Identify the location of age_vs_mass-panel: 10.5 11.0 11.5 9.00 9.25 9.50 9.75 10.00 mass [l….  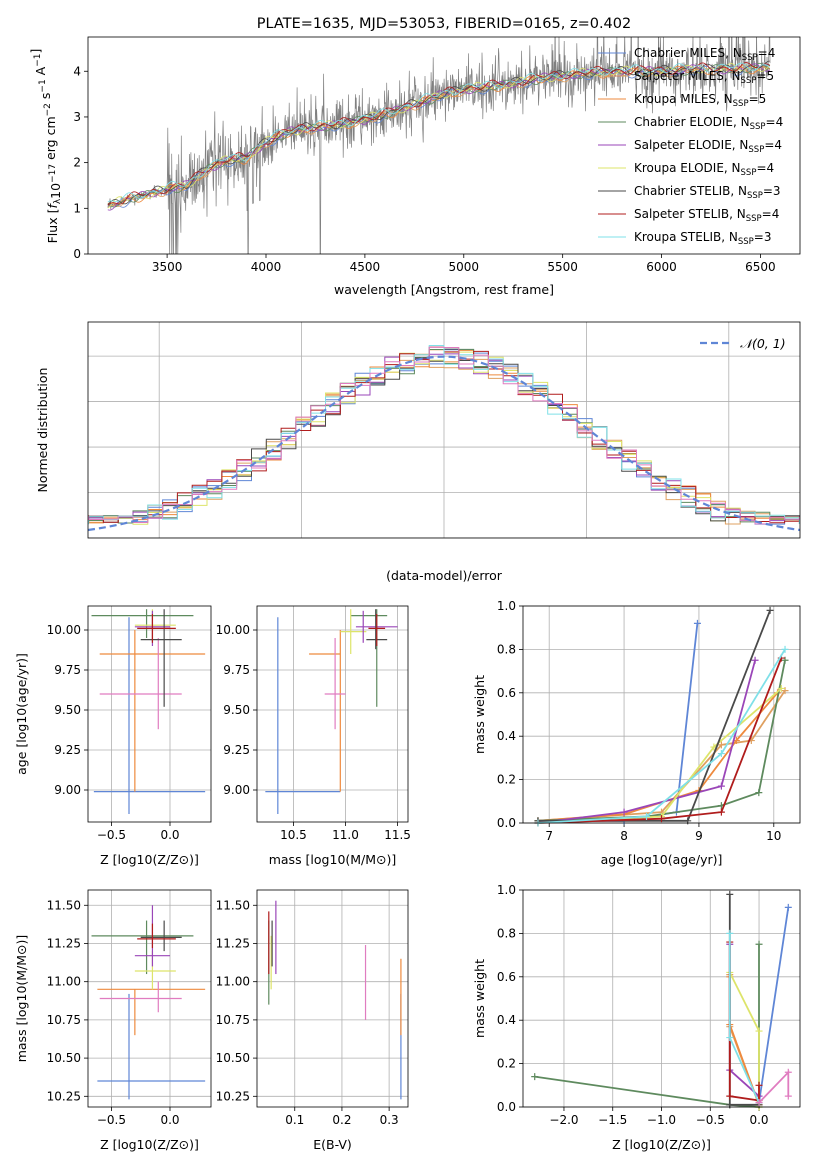
(313, 736).